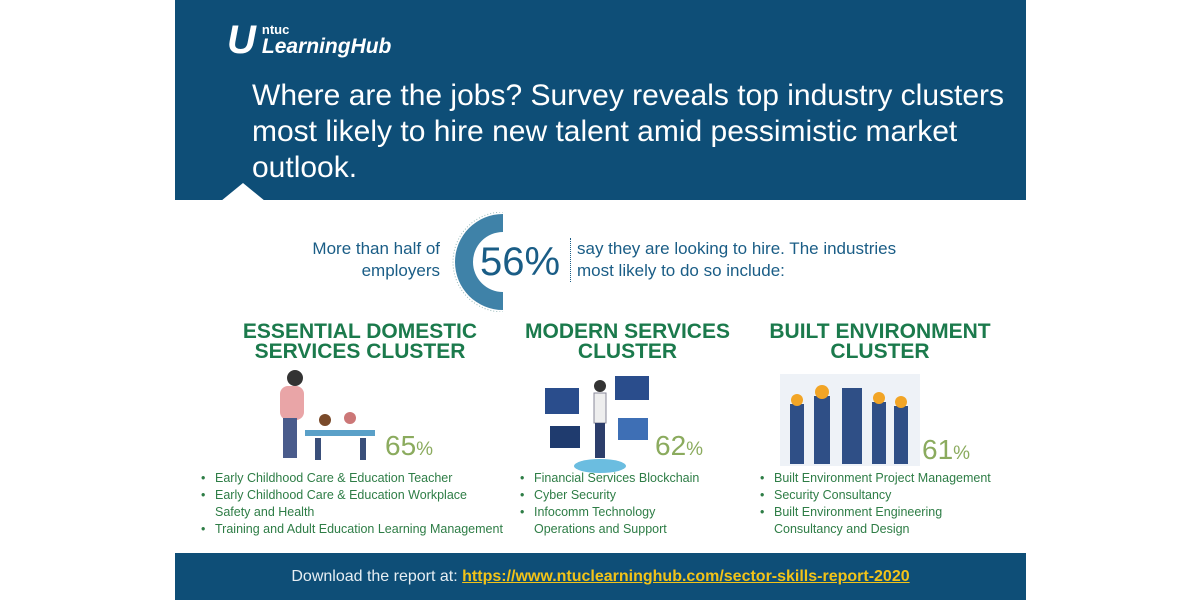 The image size is (1200, 600). I want to click on list-item: Early Childhood Care & Education Teacher, so click(359, 478).